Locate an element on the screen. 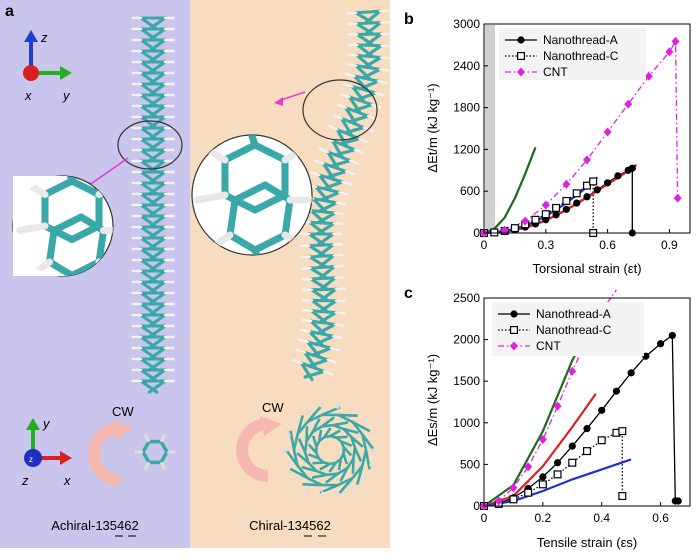  cw-arrow-left: CW is located at coordinates (111, 445).